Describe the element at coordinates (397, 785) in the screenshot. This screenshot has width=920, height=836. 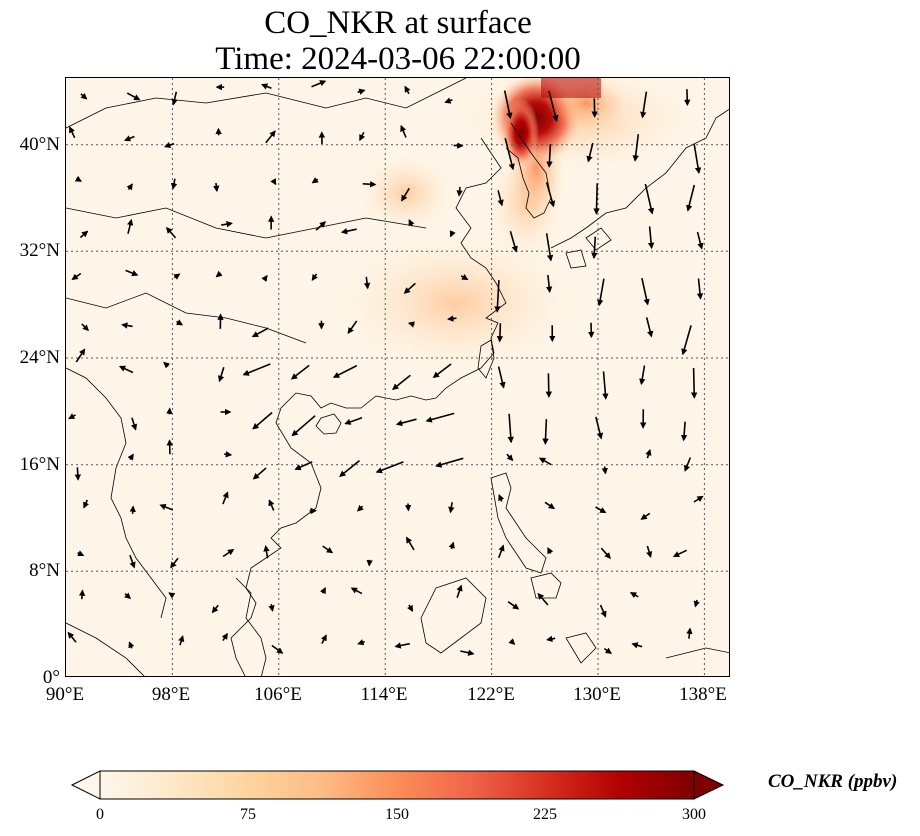
I see `colorbar-gradient` at that location.